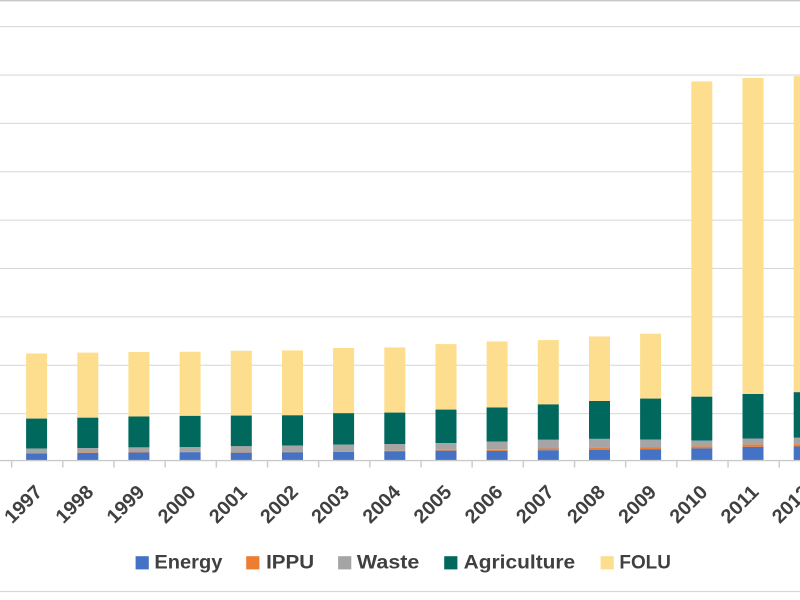  I want to click on svg-text: Agriculture, so click(520, 563).